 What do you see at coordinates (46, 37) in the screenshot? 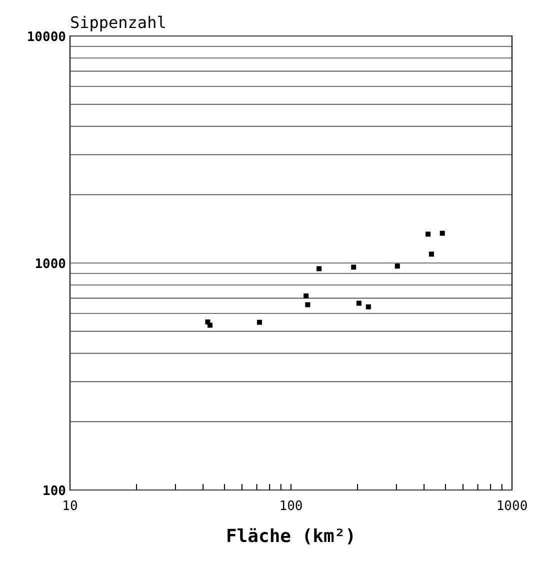
I see `y-tick-label: 10000` at bounding box center [46, 37].